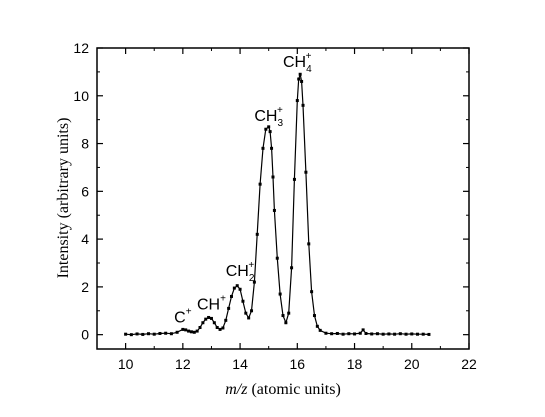  I want to click on peak-label: CH3 +, so click(268, 117).